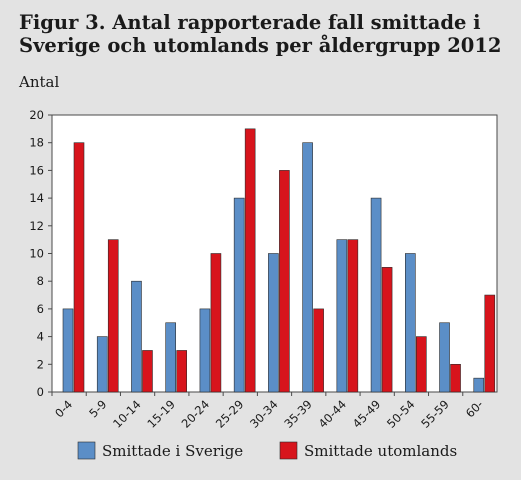 Image resolution: width=521 pixels, height=480 pixels. Describe the element at coordinates (479, 385) in the screenshot. I see `bar-sverige-60-` at that location.